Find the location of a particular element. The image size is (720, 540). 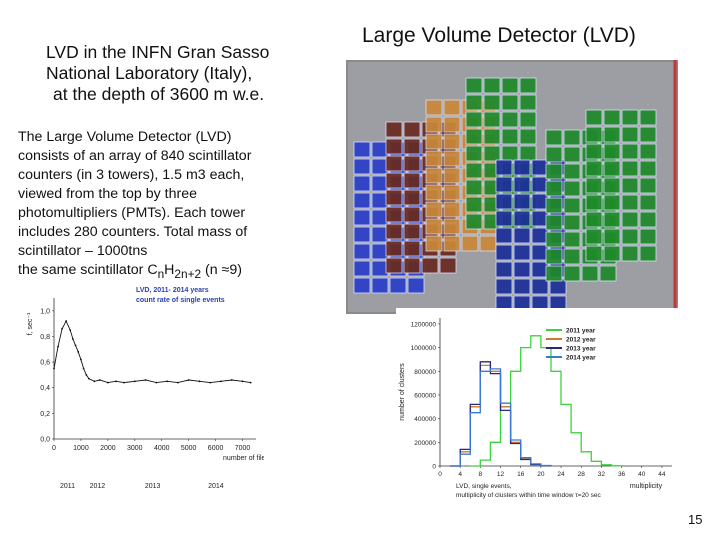

slide-title: Large Volume Detector (LVD) is located at coordinates (499, 35).